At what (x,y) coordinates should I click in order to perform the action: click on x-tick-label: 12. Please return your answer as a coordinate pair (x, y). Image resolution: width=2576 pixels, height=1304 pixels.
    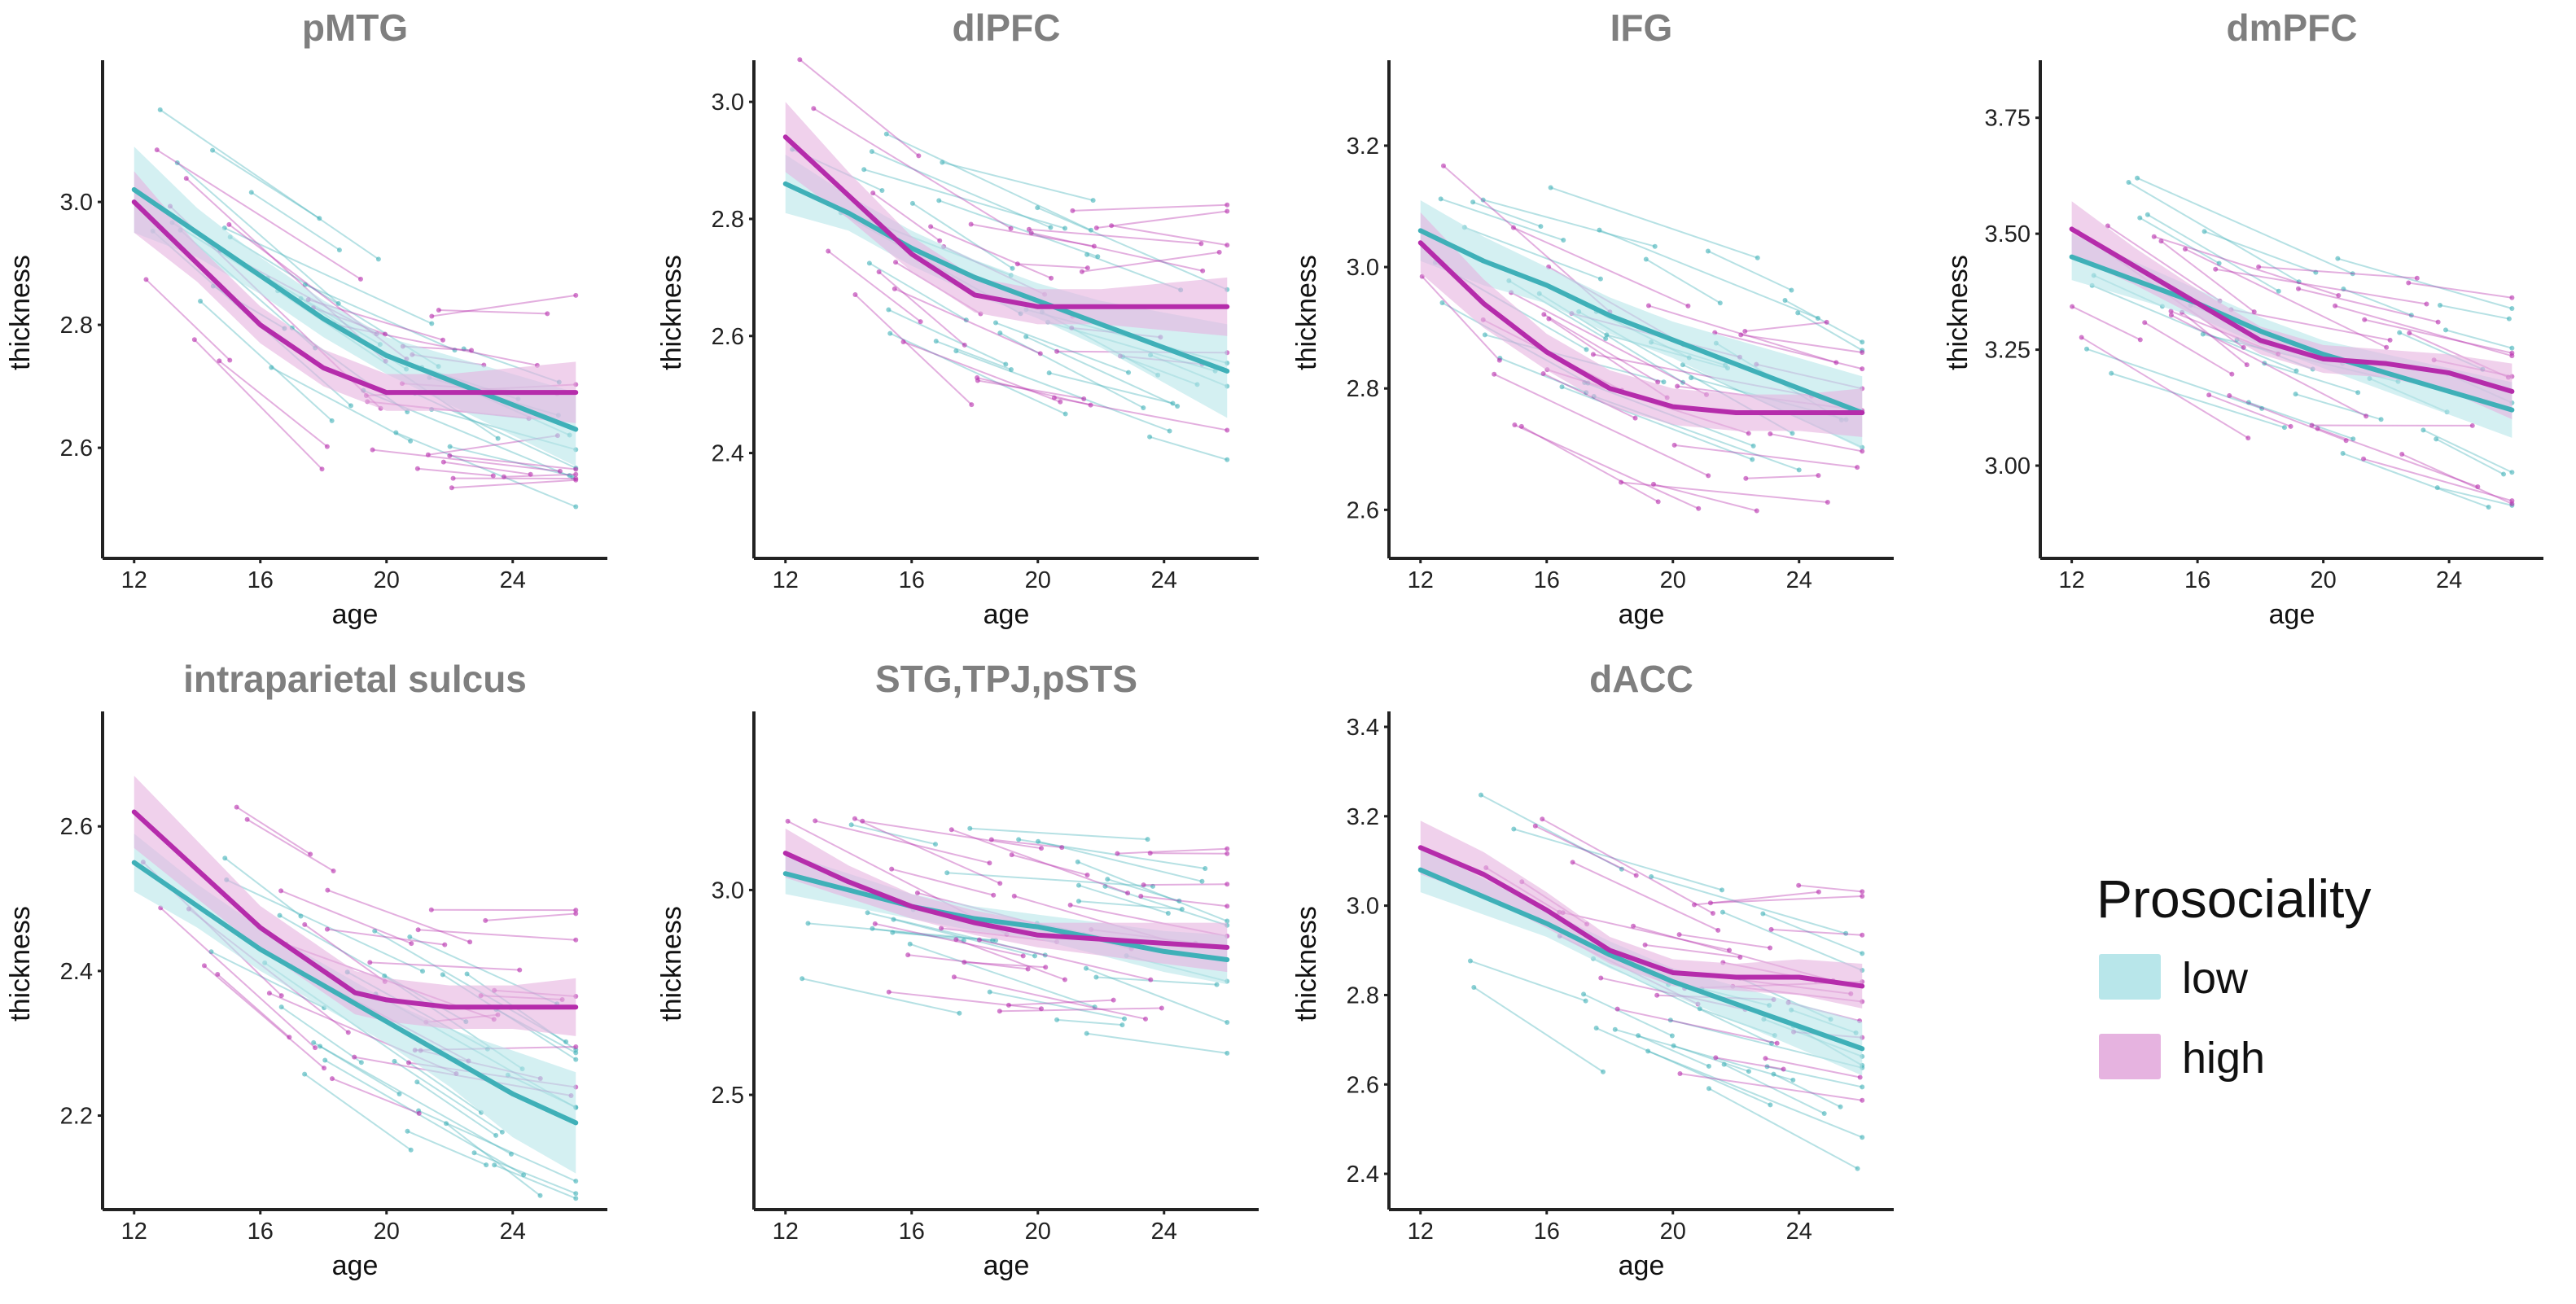
    Looking at the image, I should click on (134, 580).